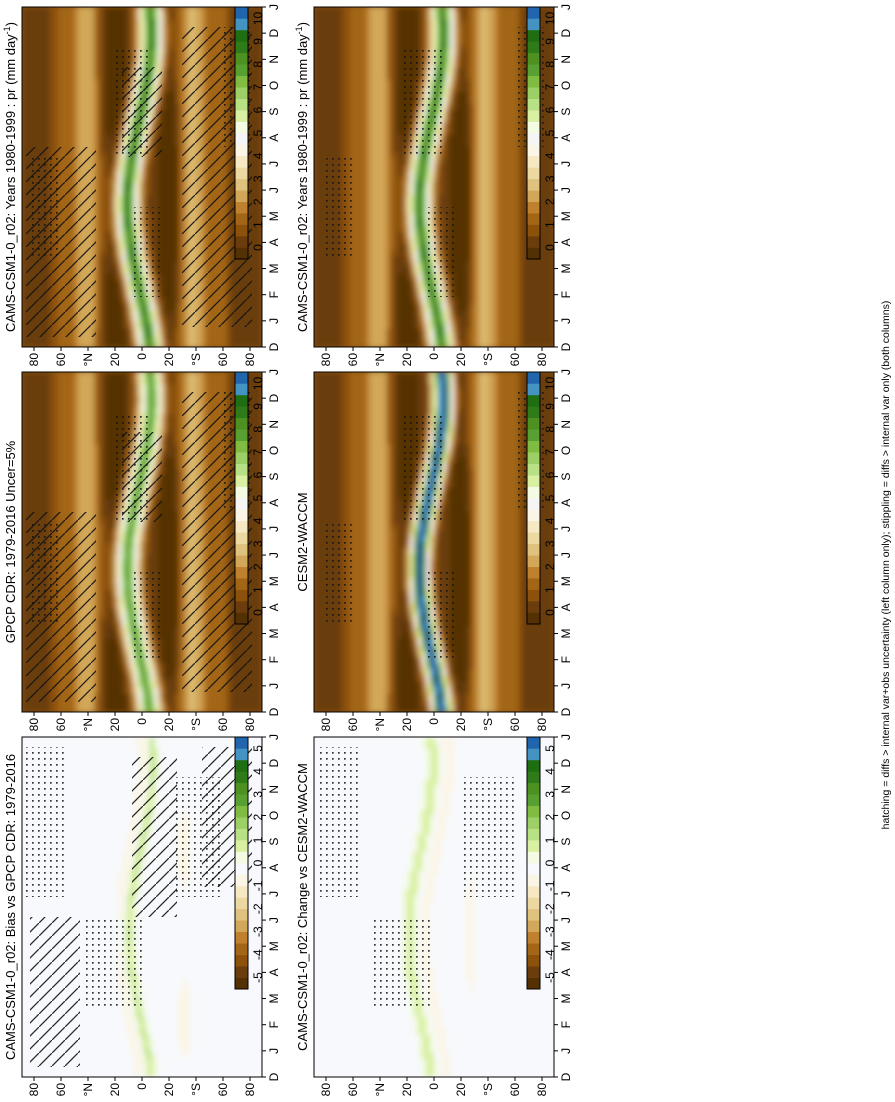 Image resolution: width=895 pixels, height=1102 pixels. I want to click on colorbar-label: 1, so click(258, 224).